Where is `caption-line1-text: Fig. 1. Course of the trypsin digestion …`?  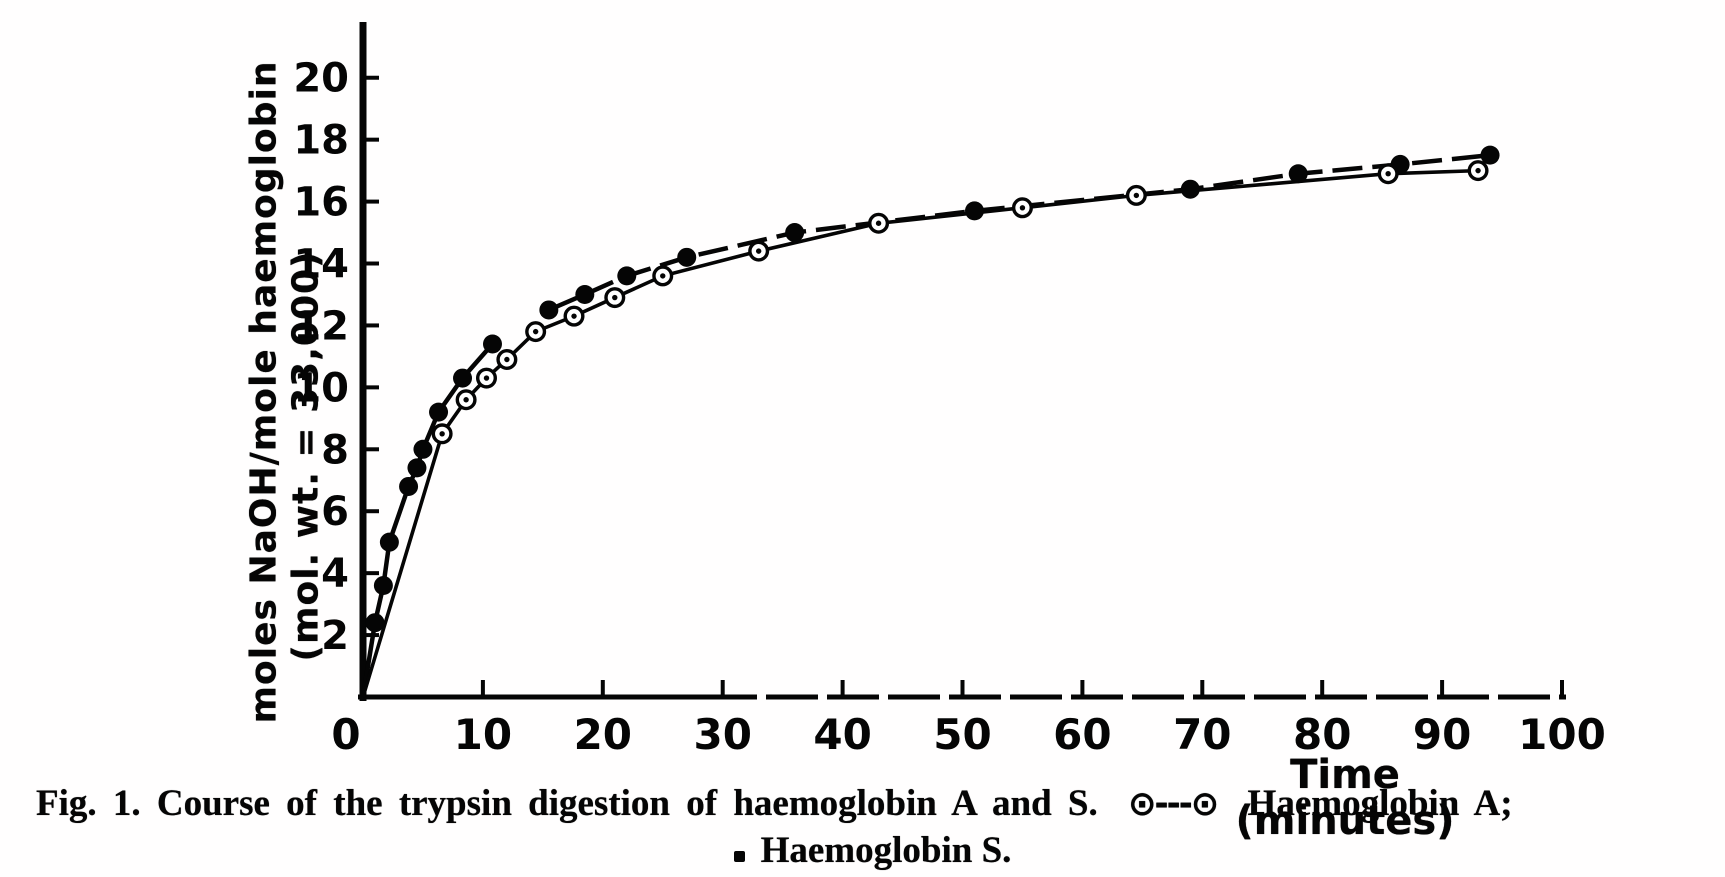
caption-line1-text: Fig. 1. Course of the trypsin digestion … is located at coordinates (567, 803).